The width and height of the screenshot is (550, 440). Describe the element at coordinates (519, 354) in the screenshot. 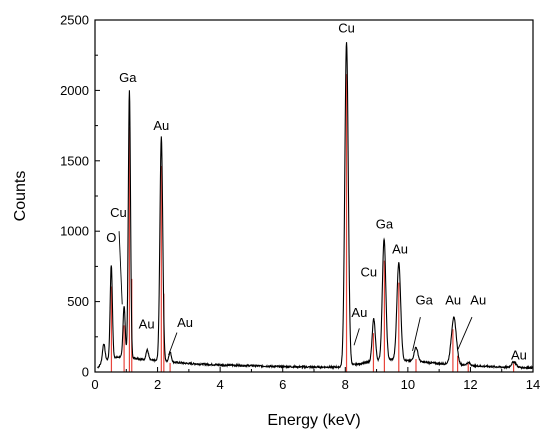

I see `peak-label-au-14: Au` at that location.